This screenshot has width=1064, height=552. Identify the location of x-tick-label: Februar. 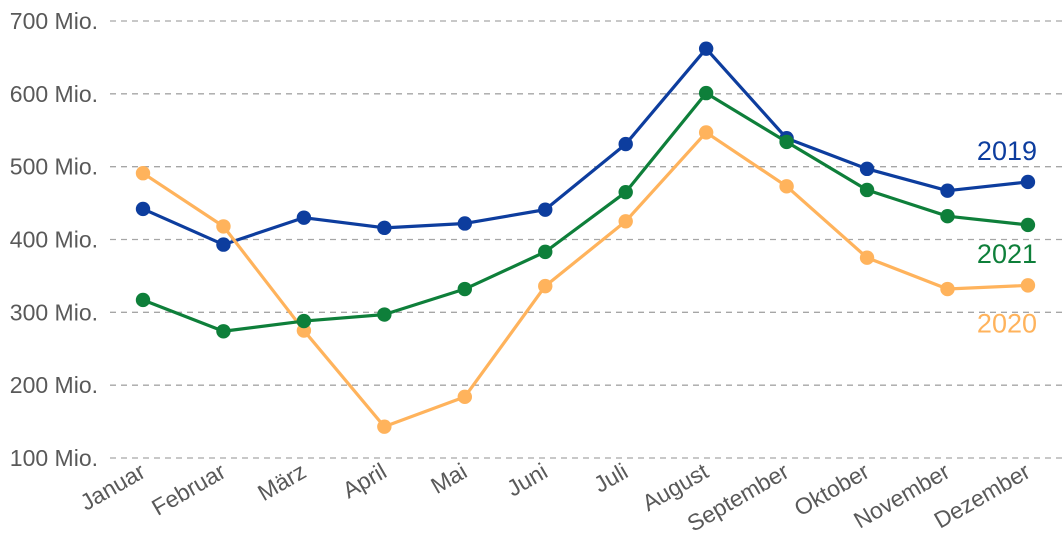
(188, 489).